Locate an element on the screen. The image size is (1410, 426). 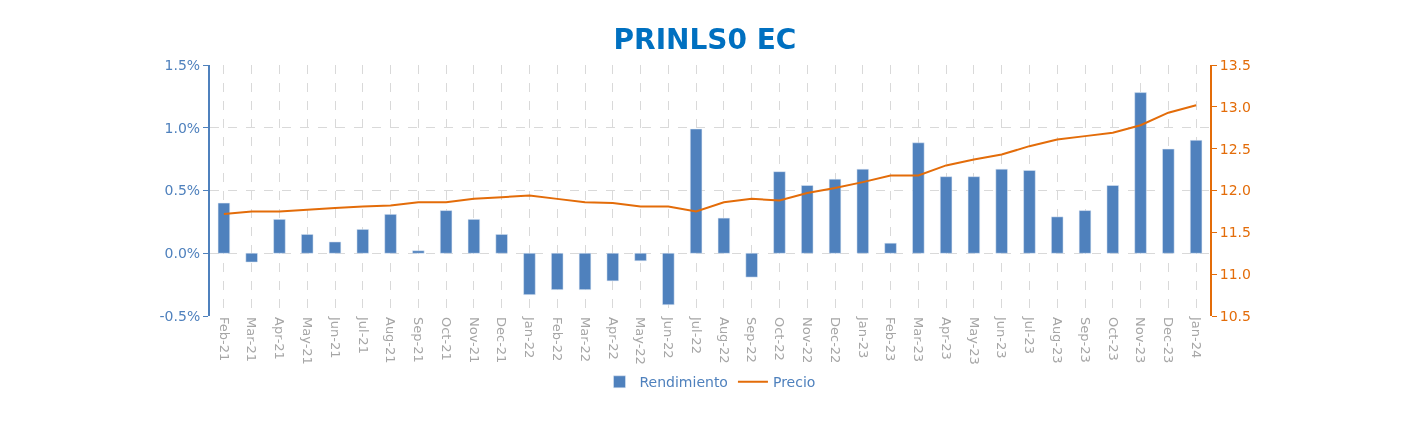
x-tick-label: Oct-22 is located at coordinates (780, 339).